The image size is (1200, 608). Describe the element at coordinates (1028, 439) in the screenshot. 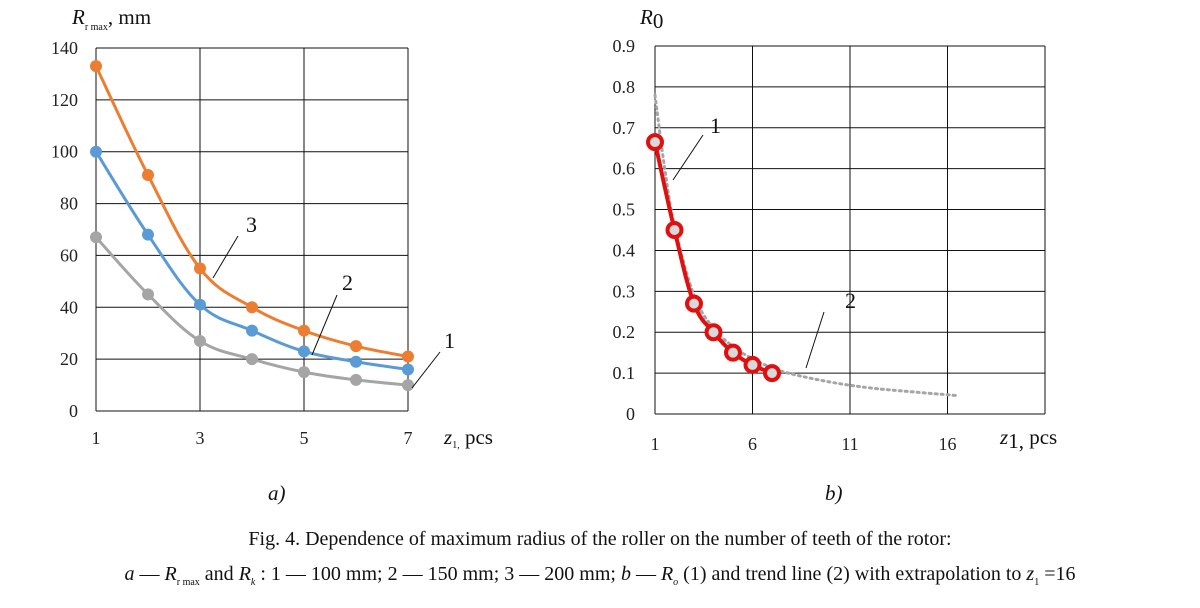

I see `chart-b-x-label: z1, pcs` at that location.